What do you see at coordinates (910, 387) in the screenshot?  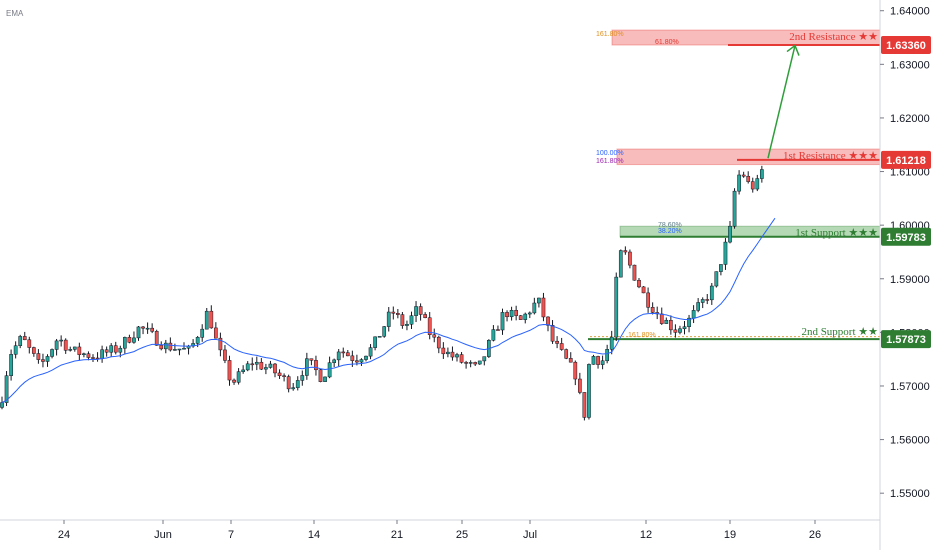 I see `y-tick-label: 1.57000` at bounding box center [910, 387].